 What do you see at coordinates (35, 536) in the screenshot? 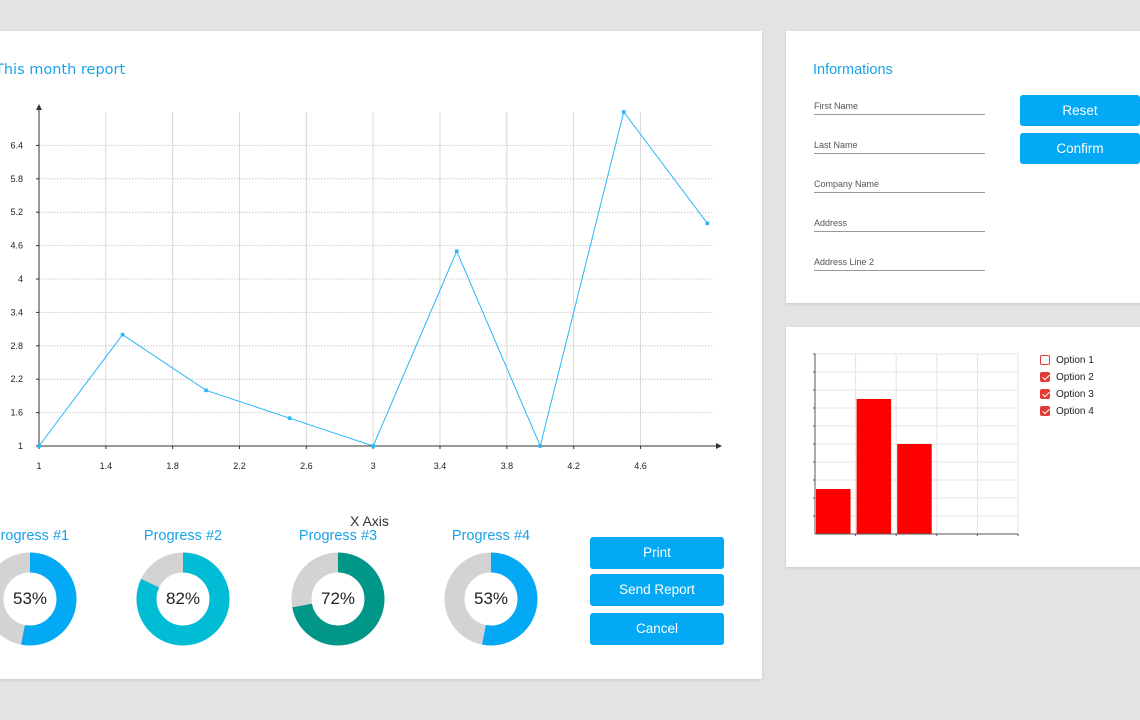
I see `progress-label: Progress #1` at bounding box center [35, 536].